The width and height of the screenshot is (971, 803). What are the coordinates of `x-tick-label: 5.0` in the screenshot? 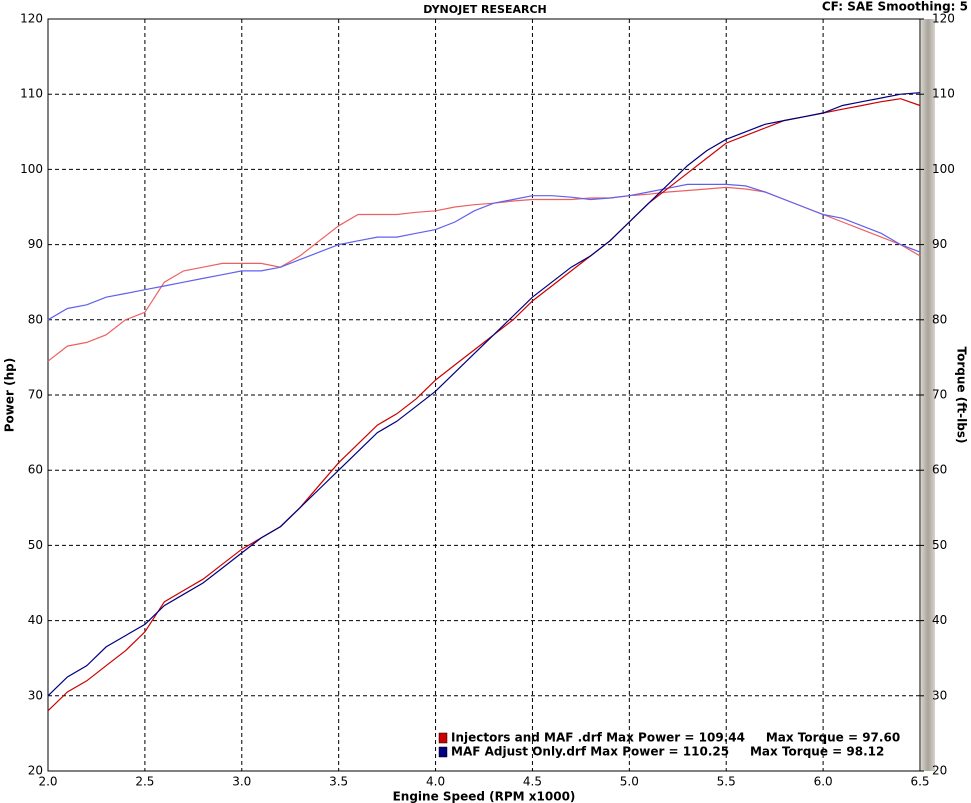 It's located at (629, 782).